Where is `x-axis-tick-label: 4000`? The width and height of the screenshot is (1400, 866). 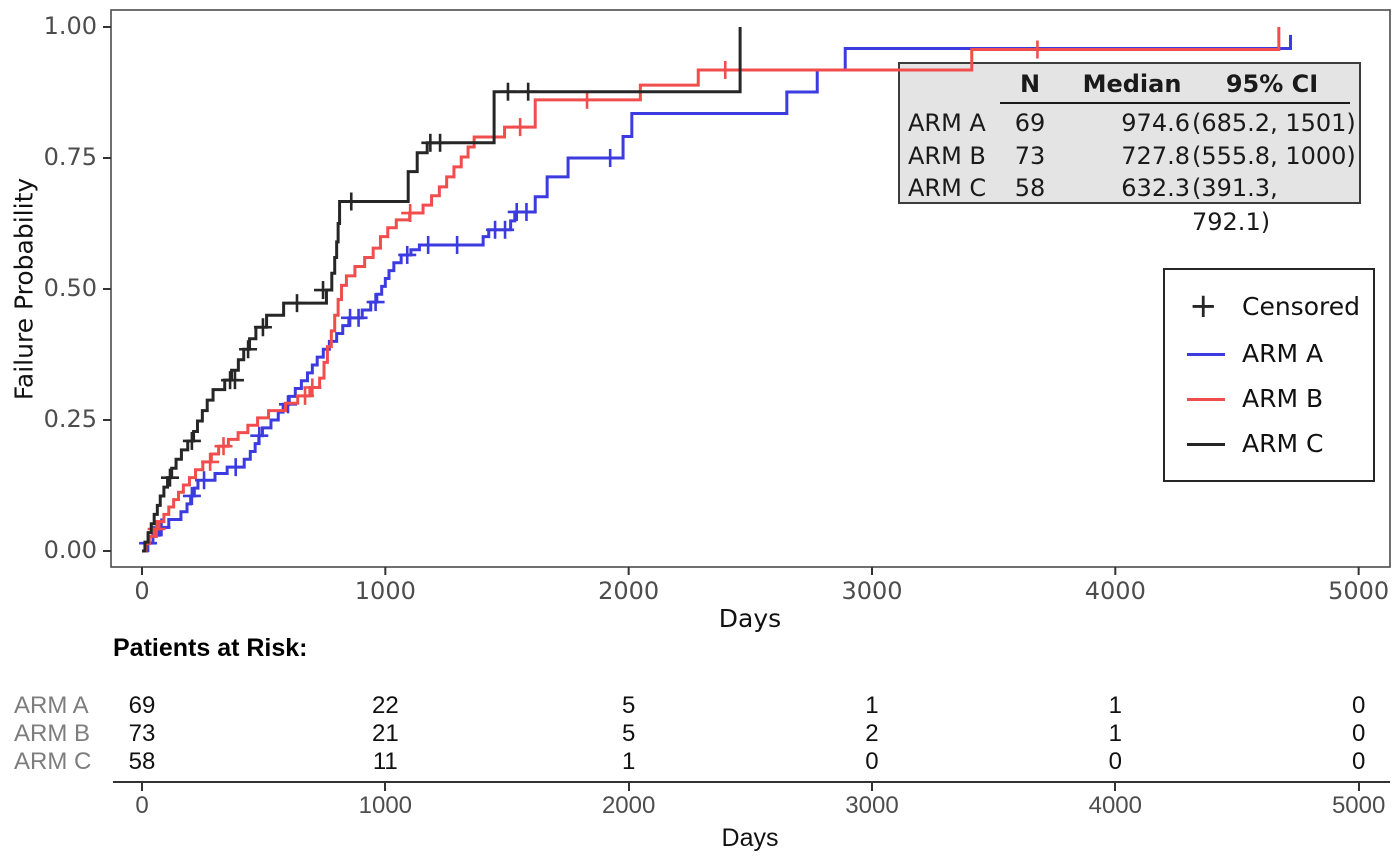 x-axis-tick-label: 4000 is located at coordinates (1115, 591).